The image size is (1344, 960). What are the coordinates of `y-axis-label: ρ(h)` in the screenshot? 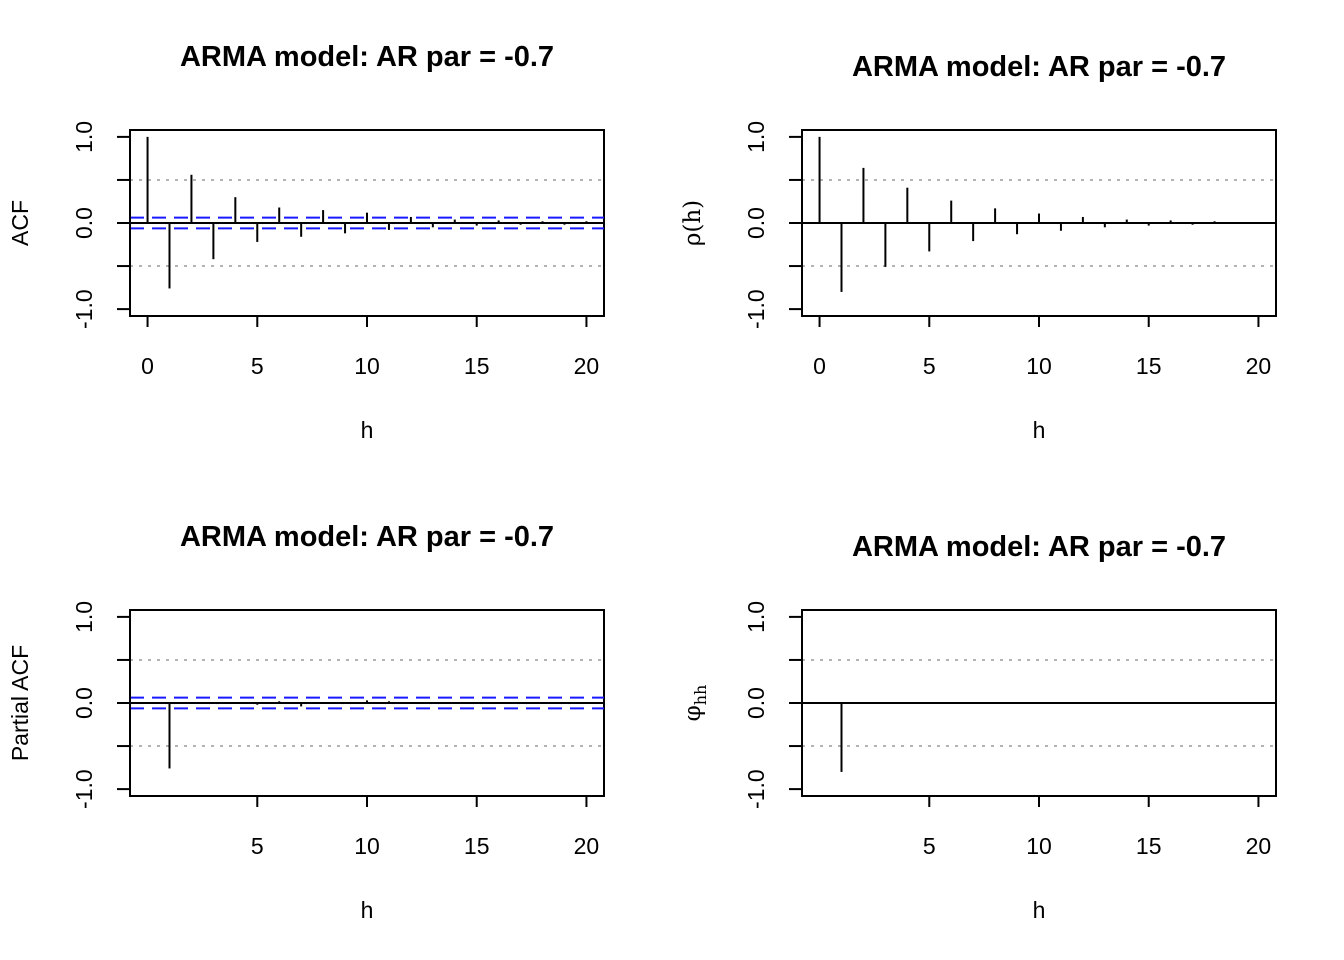 It's located at (693, 223).